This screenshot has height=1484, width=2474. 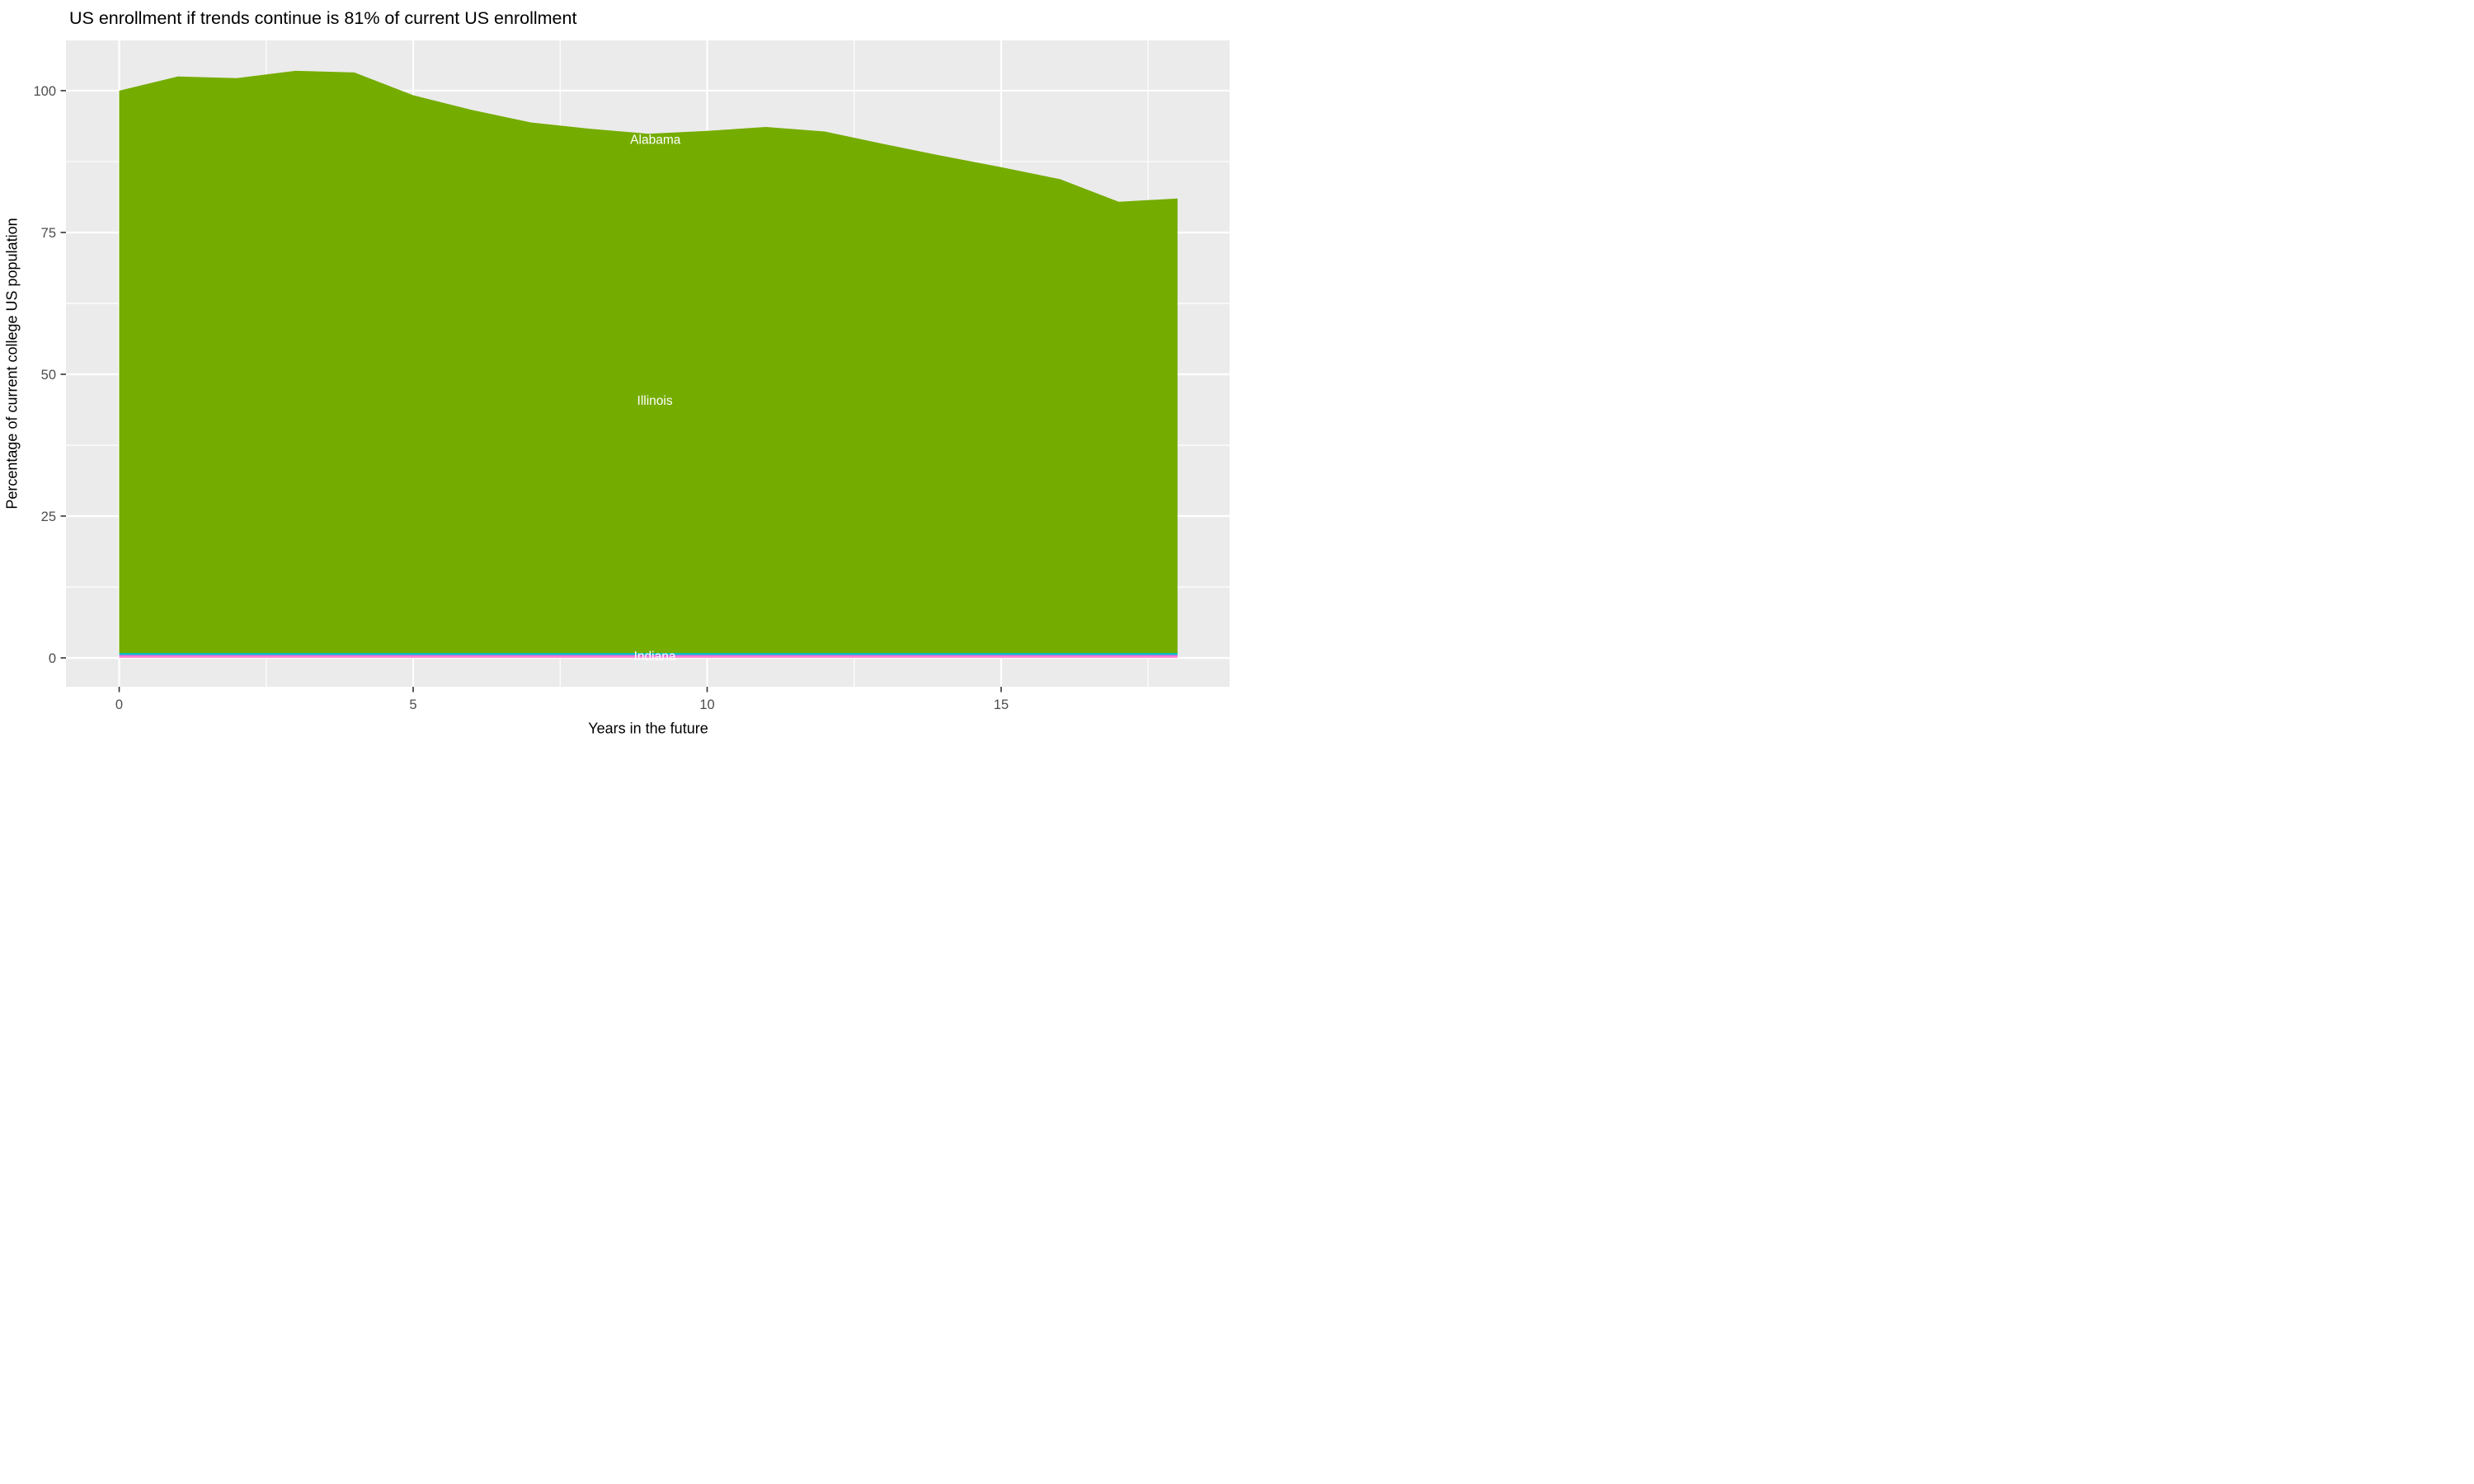 What do you see at coordinates (48, 233) in the screenshot?
I see `y-tick-label: 75` at bounding box center [48, 233].